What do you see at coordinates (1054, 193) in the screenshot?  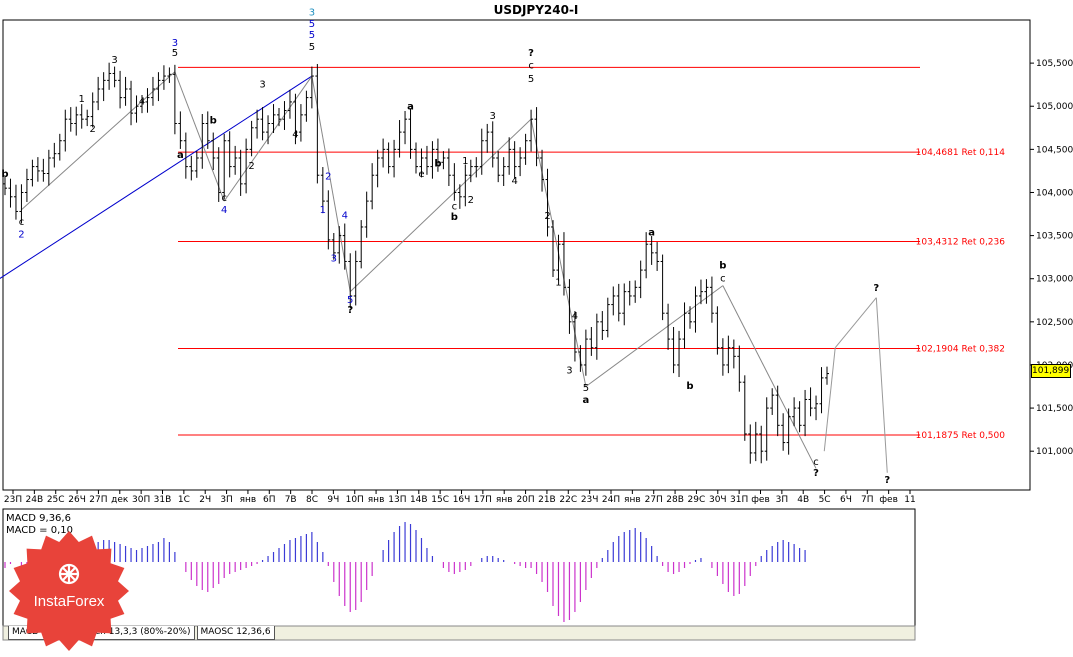 I see `y-tick-label: 104,000` at bounding box center [1054, 193].